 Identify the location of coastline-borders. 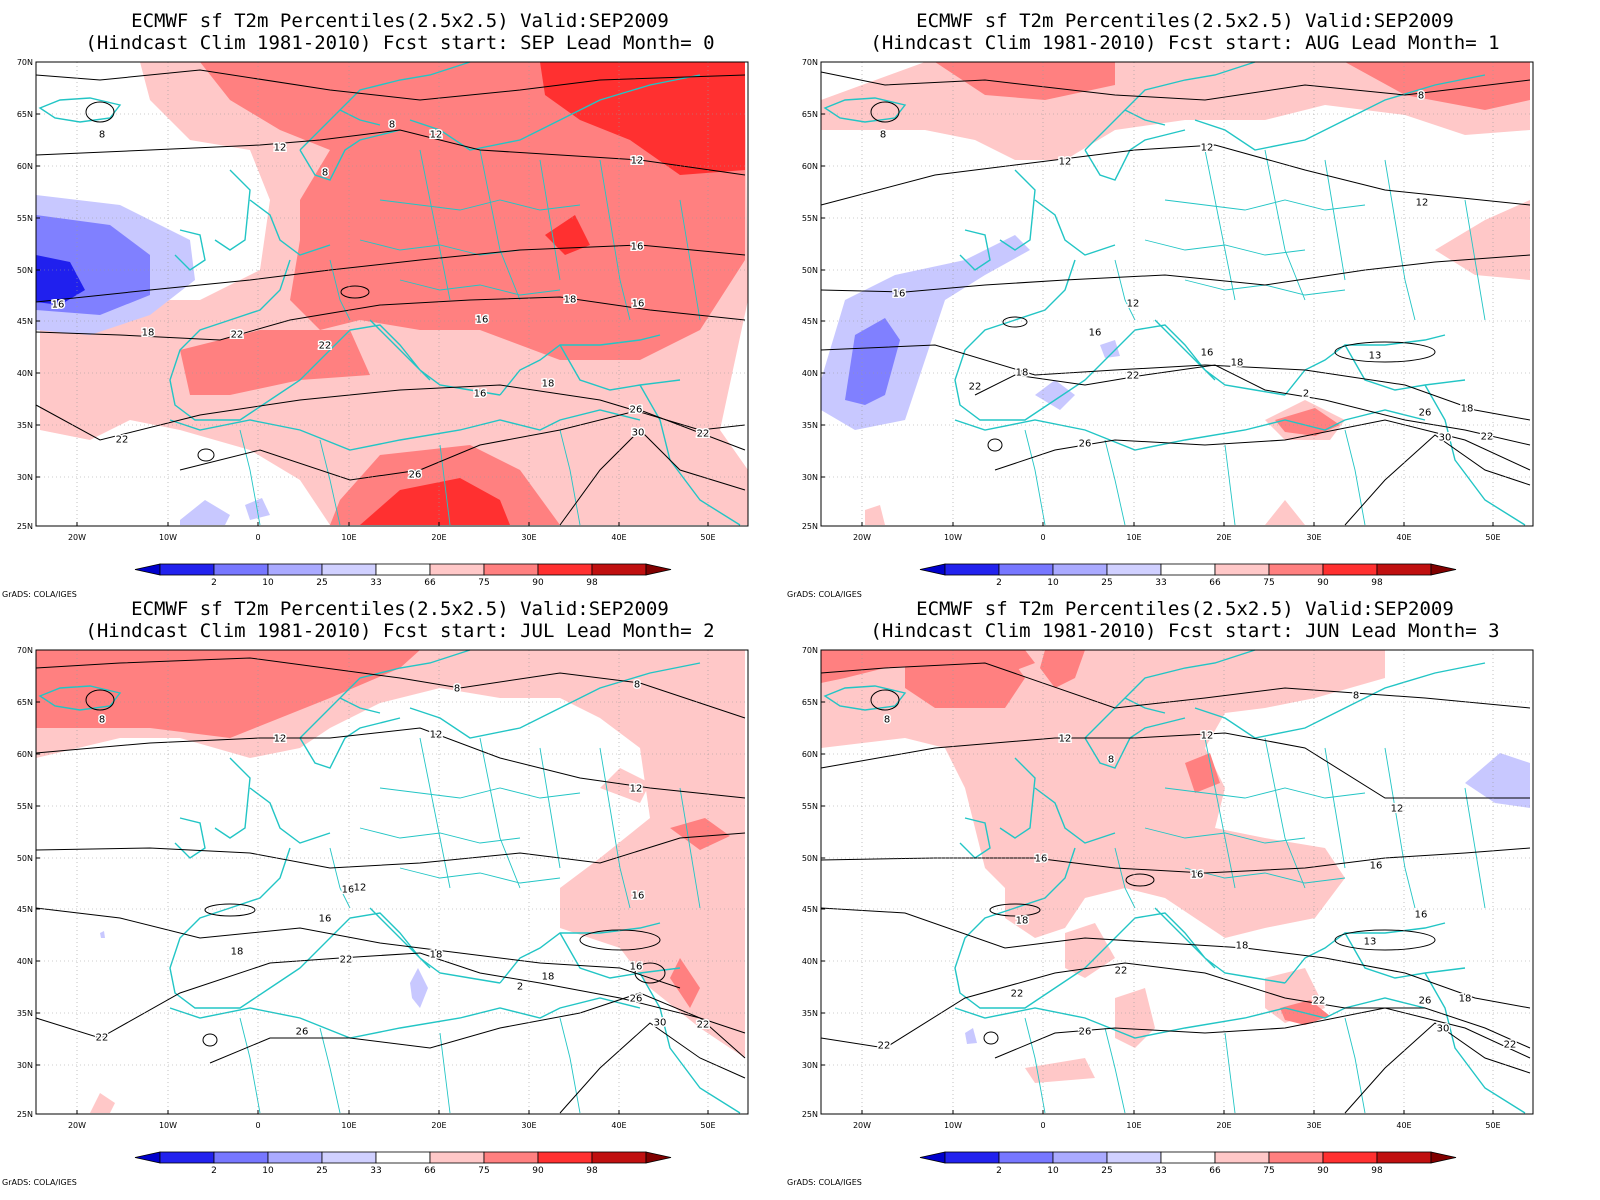
(1255, 925).